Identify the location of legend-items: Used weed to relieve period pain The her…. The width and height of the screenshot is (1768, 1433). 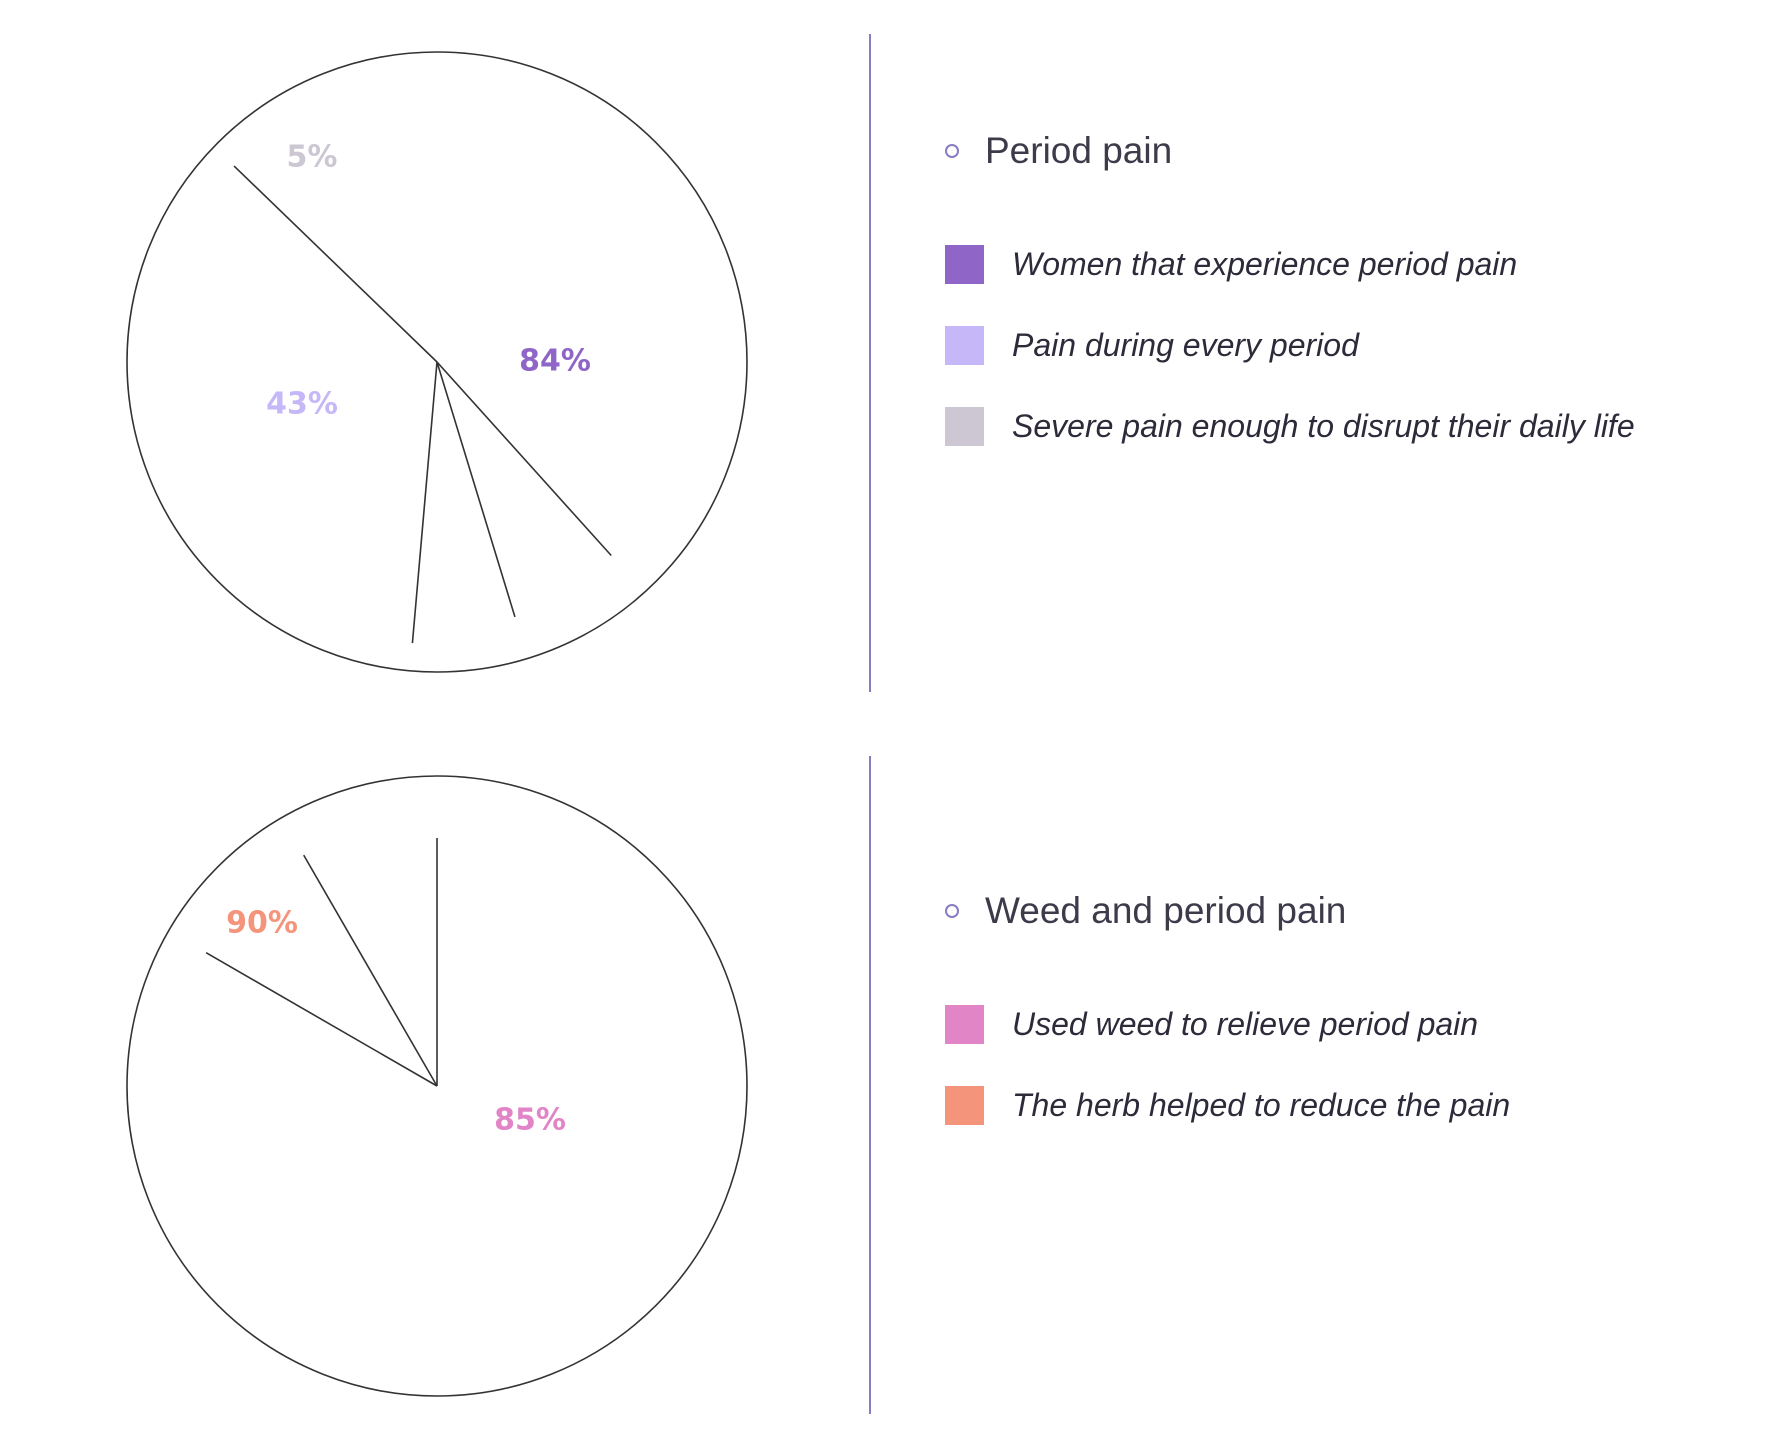
(1227, 1064).